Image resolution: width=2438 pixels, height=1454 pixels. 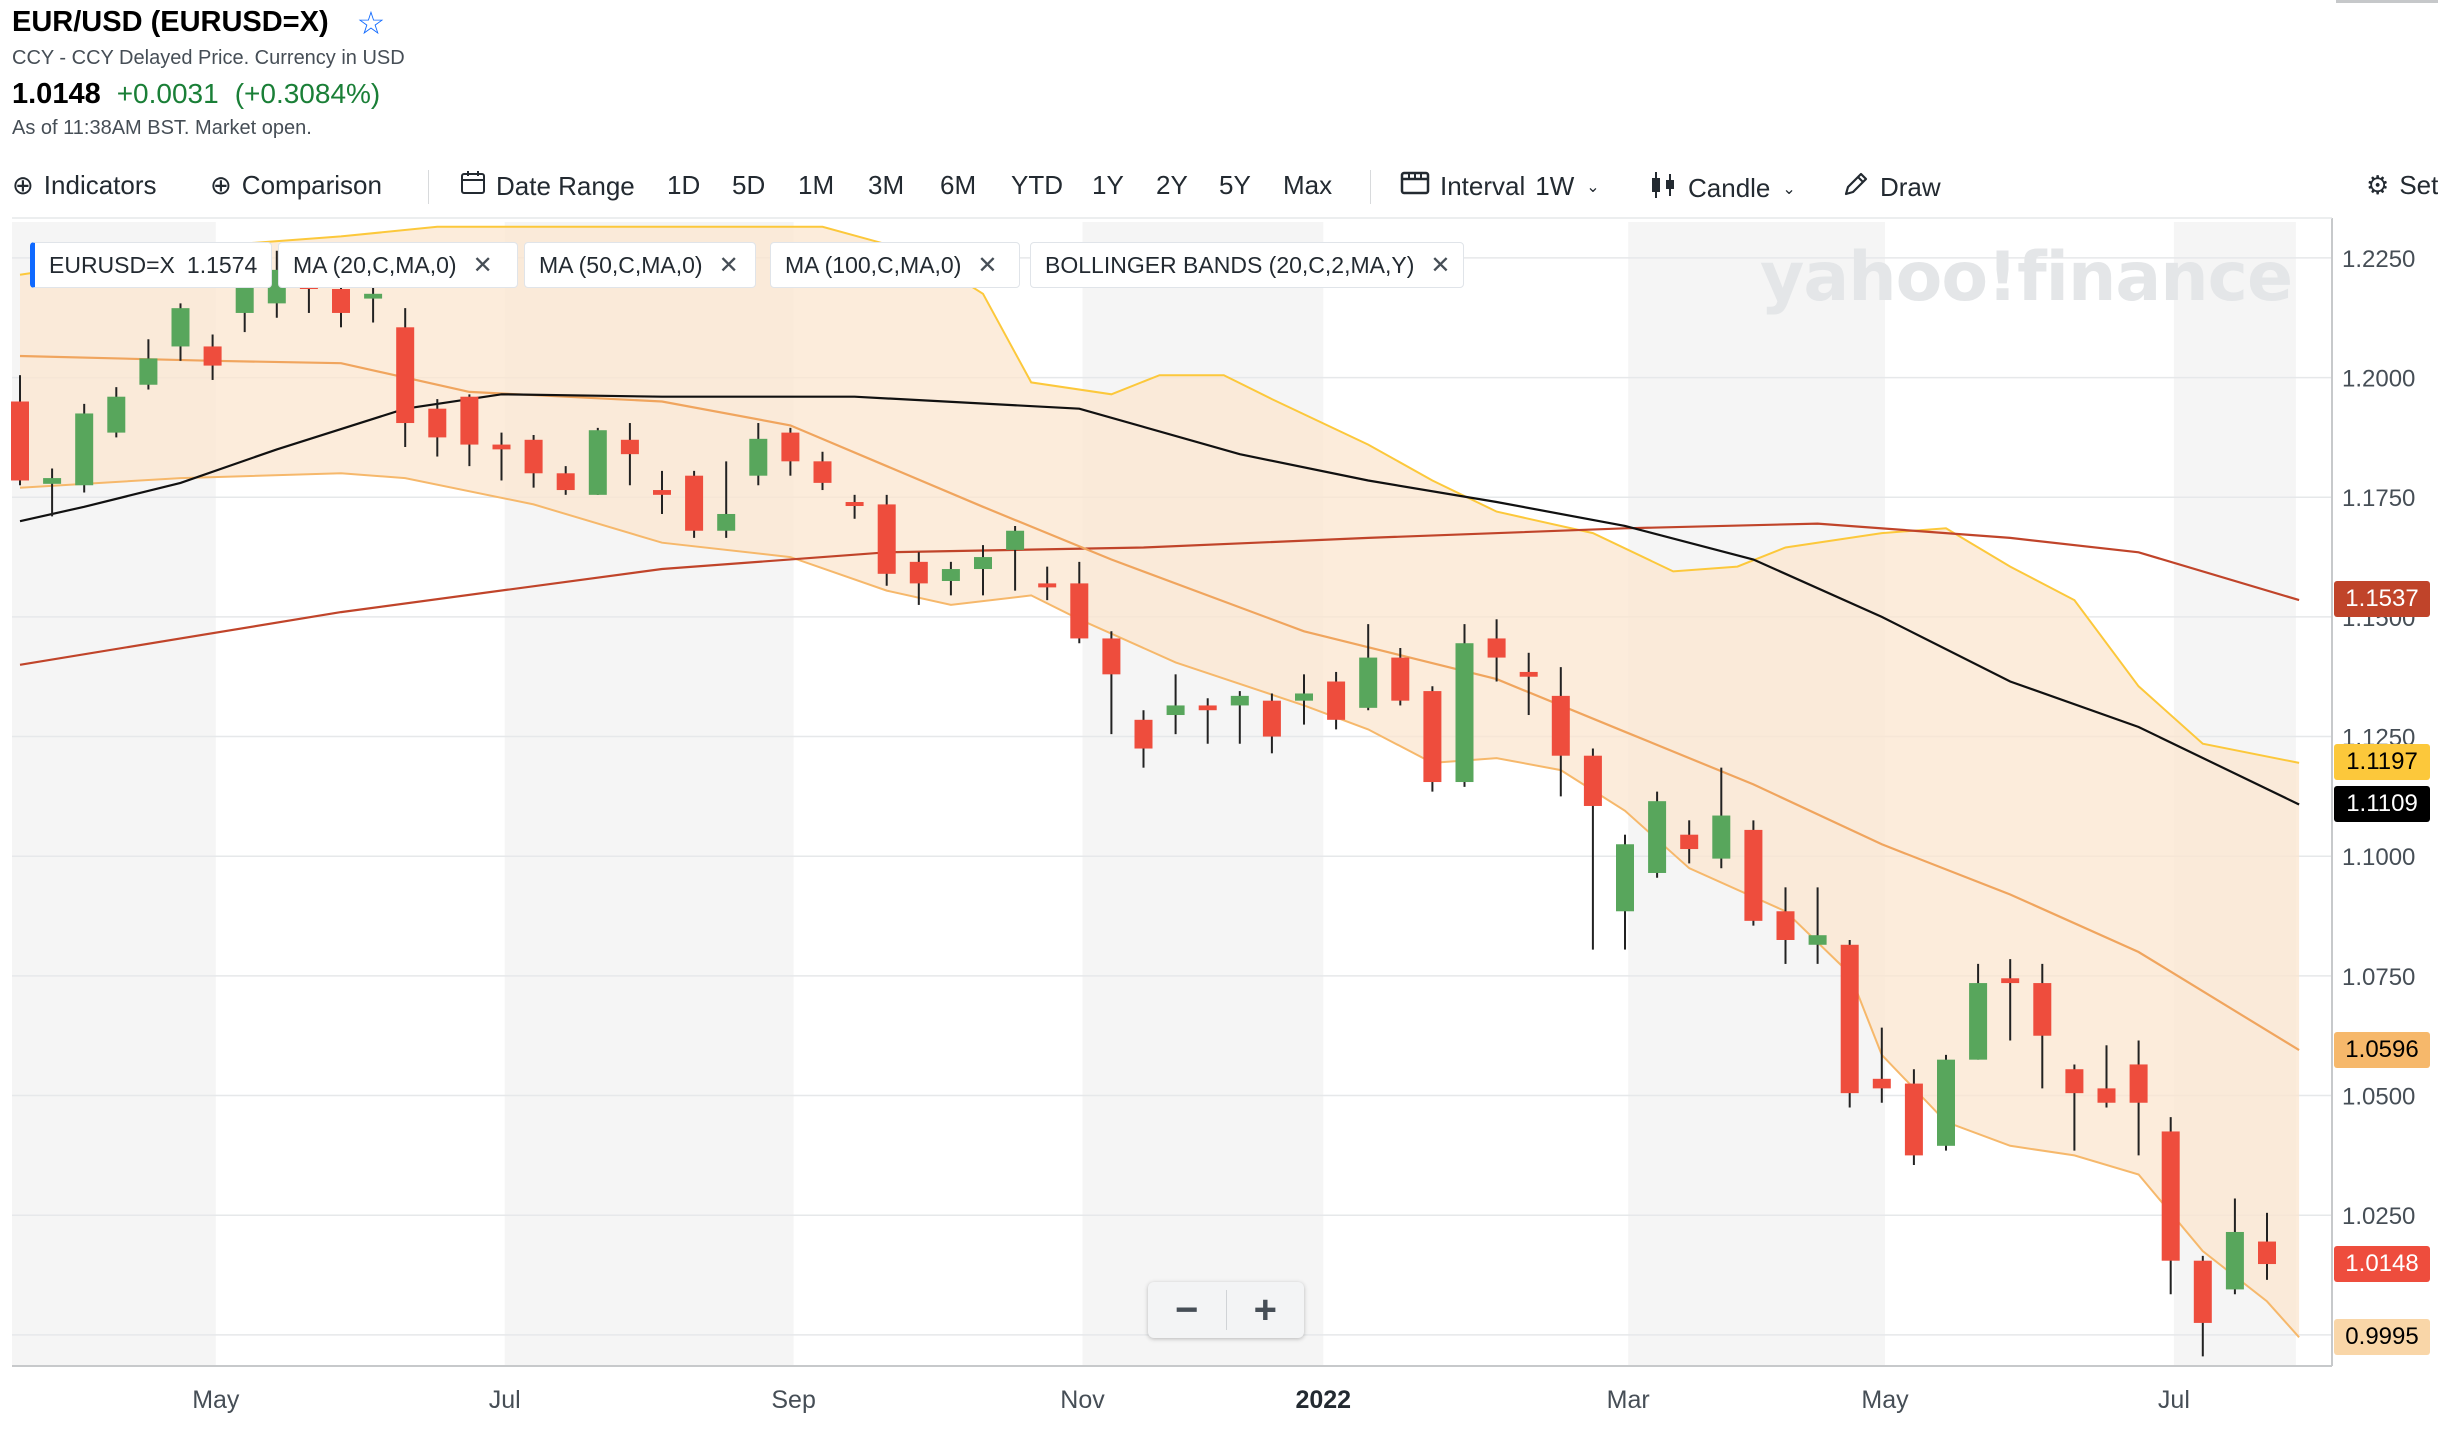 What do you see at coordinates (1628, 1400) in the screenshot?
I see `x-axis-label: Mar` at bounding box center [1628, 1400].